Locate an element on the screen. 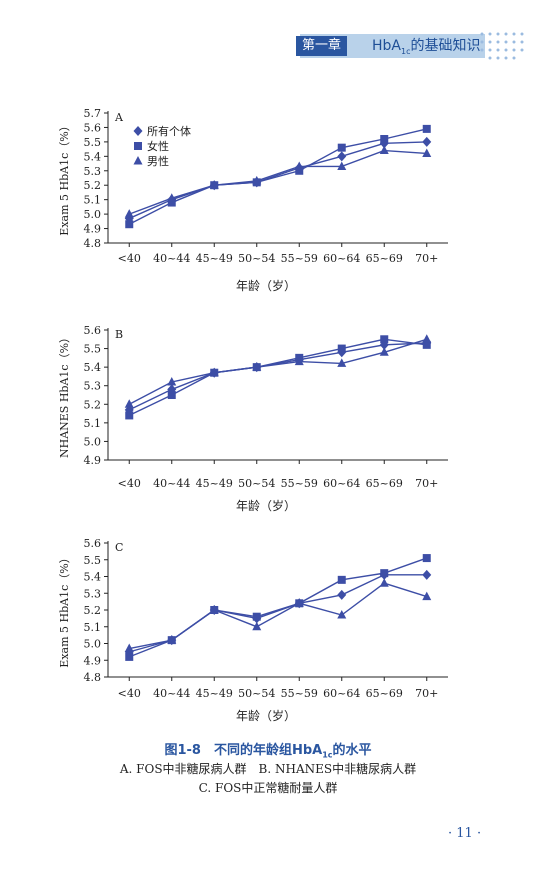 Image resolution: width=536 pixels, height=869 pixels. chapter-title: HbA1c的基础知识 is located at coordinates (426, 47).